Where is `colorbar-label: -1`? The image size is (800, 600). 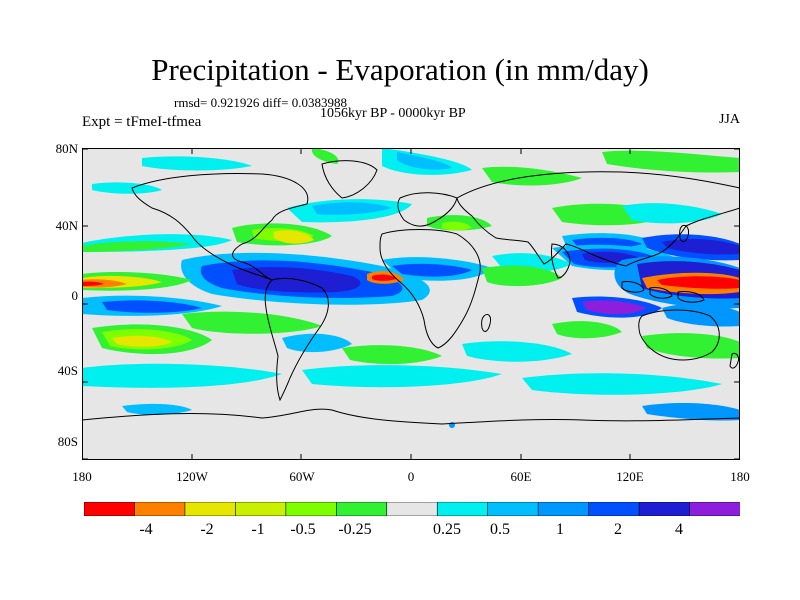
colorbar-label: -1 is located at coordinates (258, 529).